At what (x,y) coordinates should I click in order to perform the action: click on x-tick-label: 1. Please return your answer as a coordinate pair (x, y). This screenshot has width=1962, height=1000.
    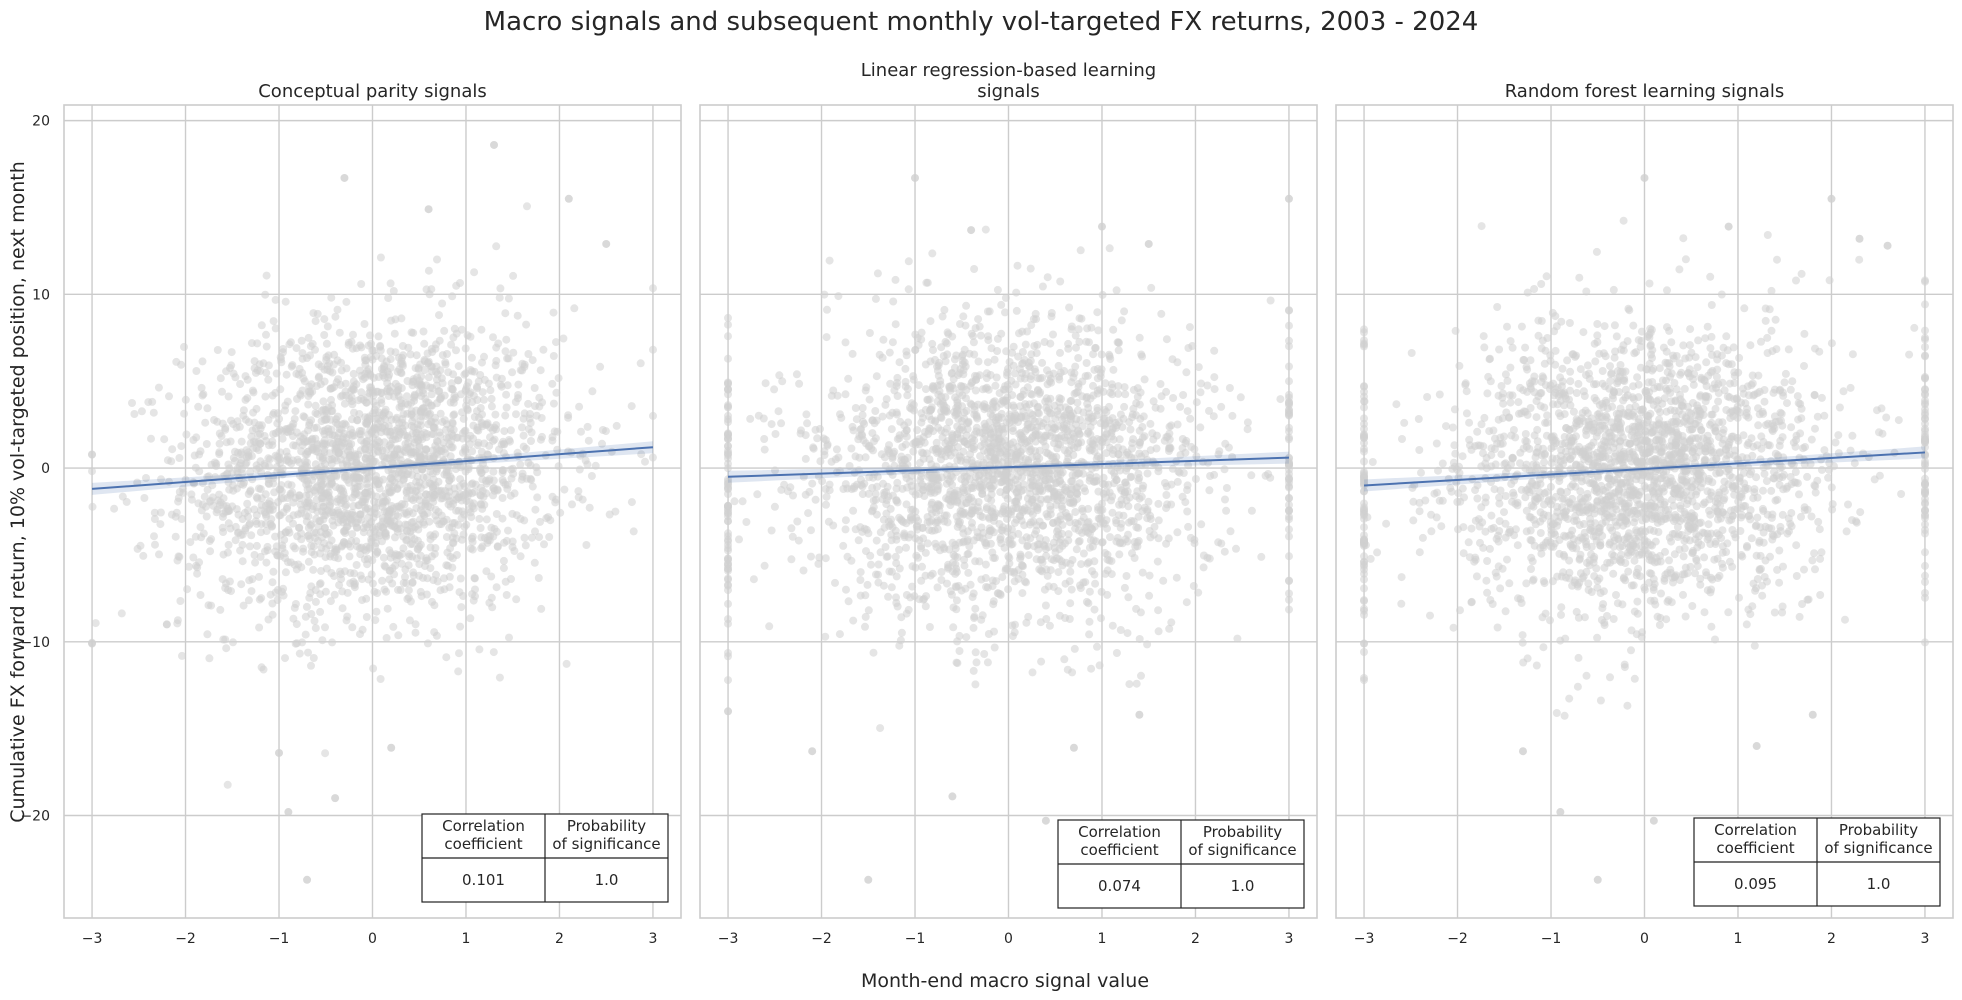
    Looking at the image, I should click on (466, 939).